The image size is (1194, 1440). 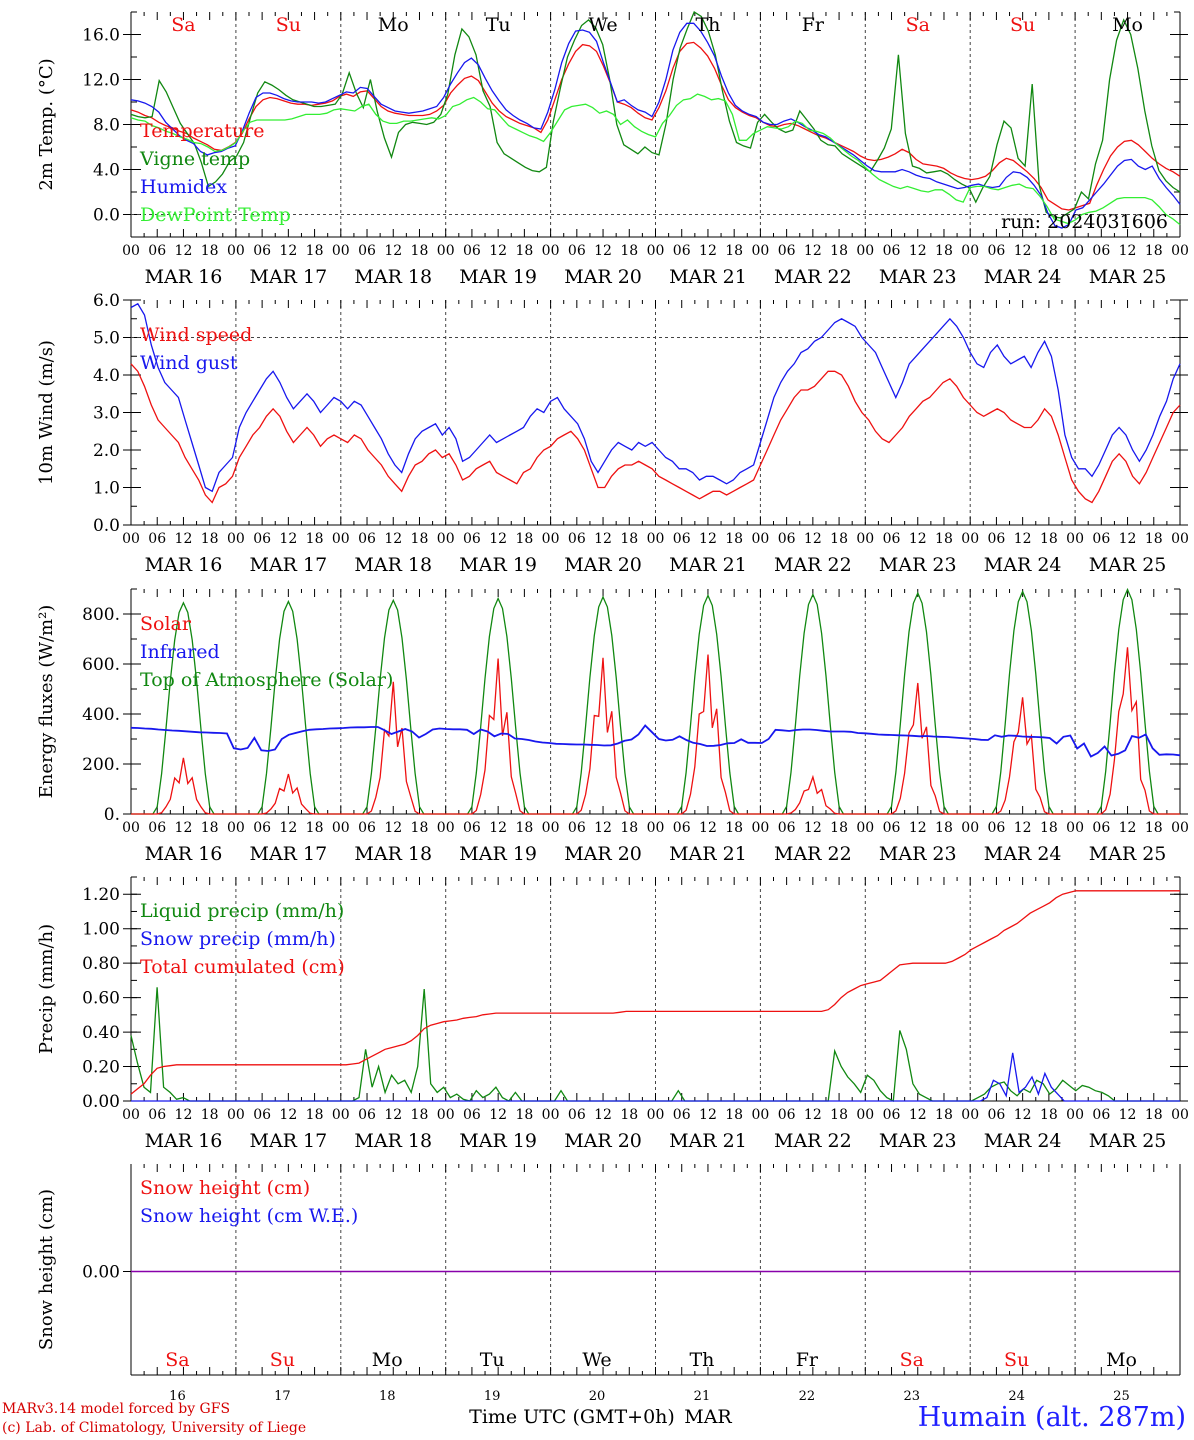 What do you see at coordinates (393, 277) in the screenshot?
I see `day-label: MAR 18` at bounding box center [393, 277].